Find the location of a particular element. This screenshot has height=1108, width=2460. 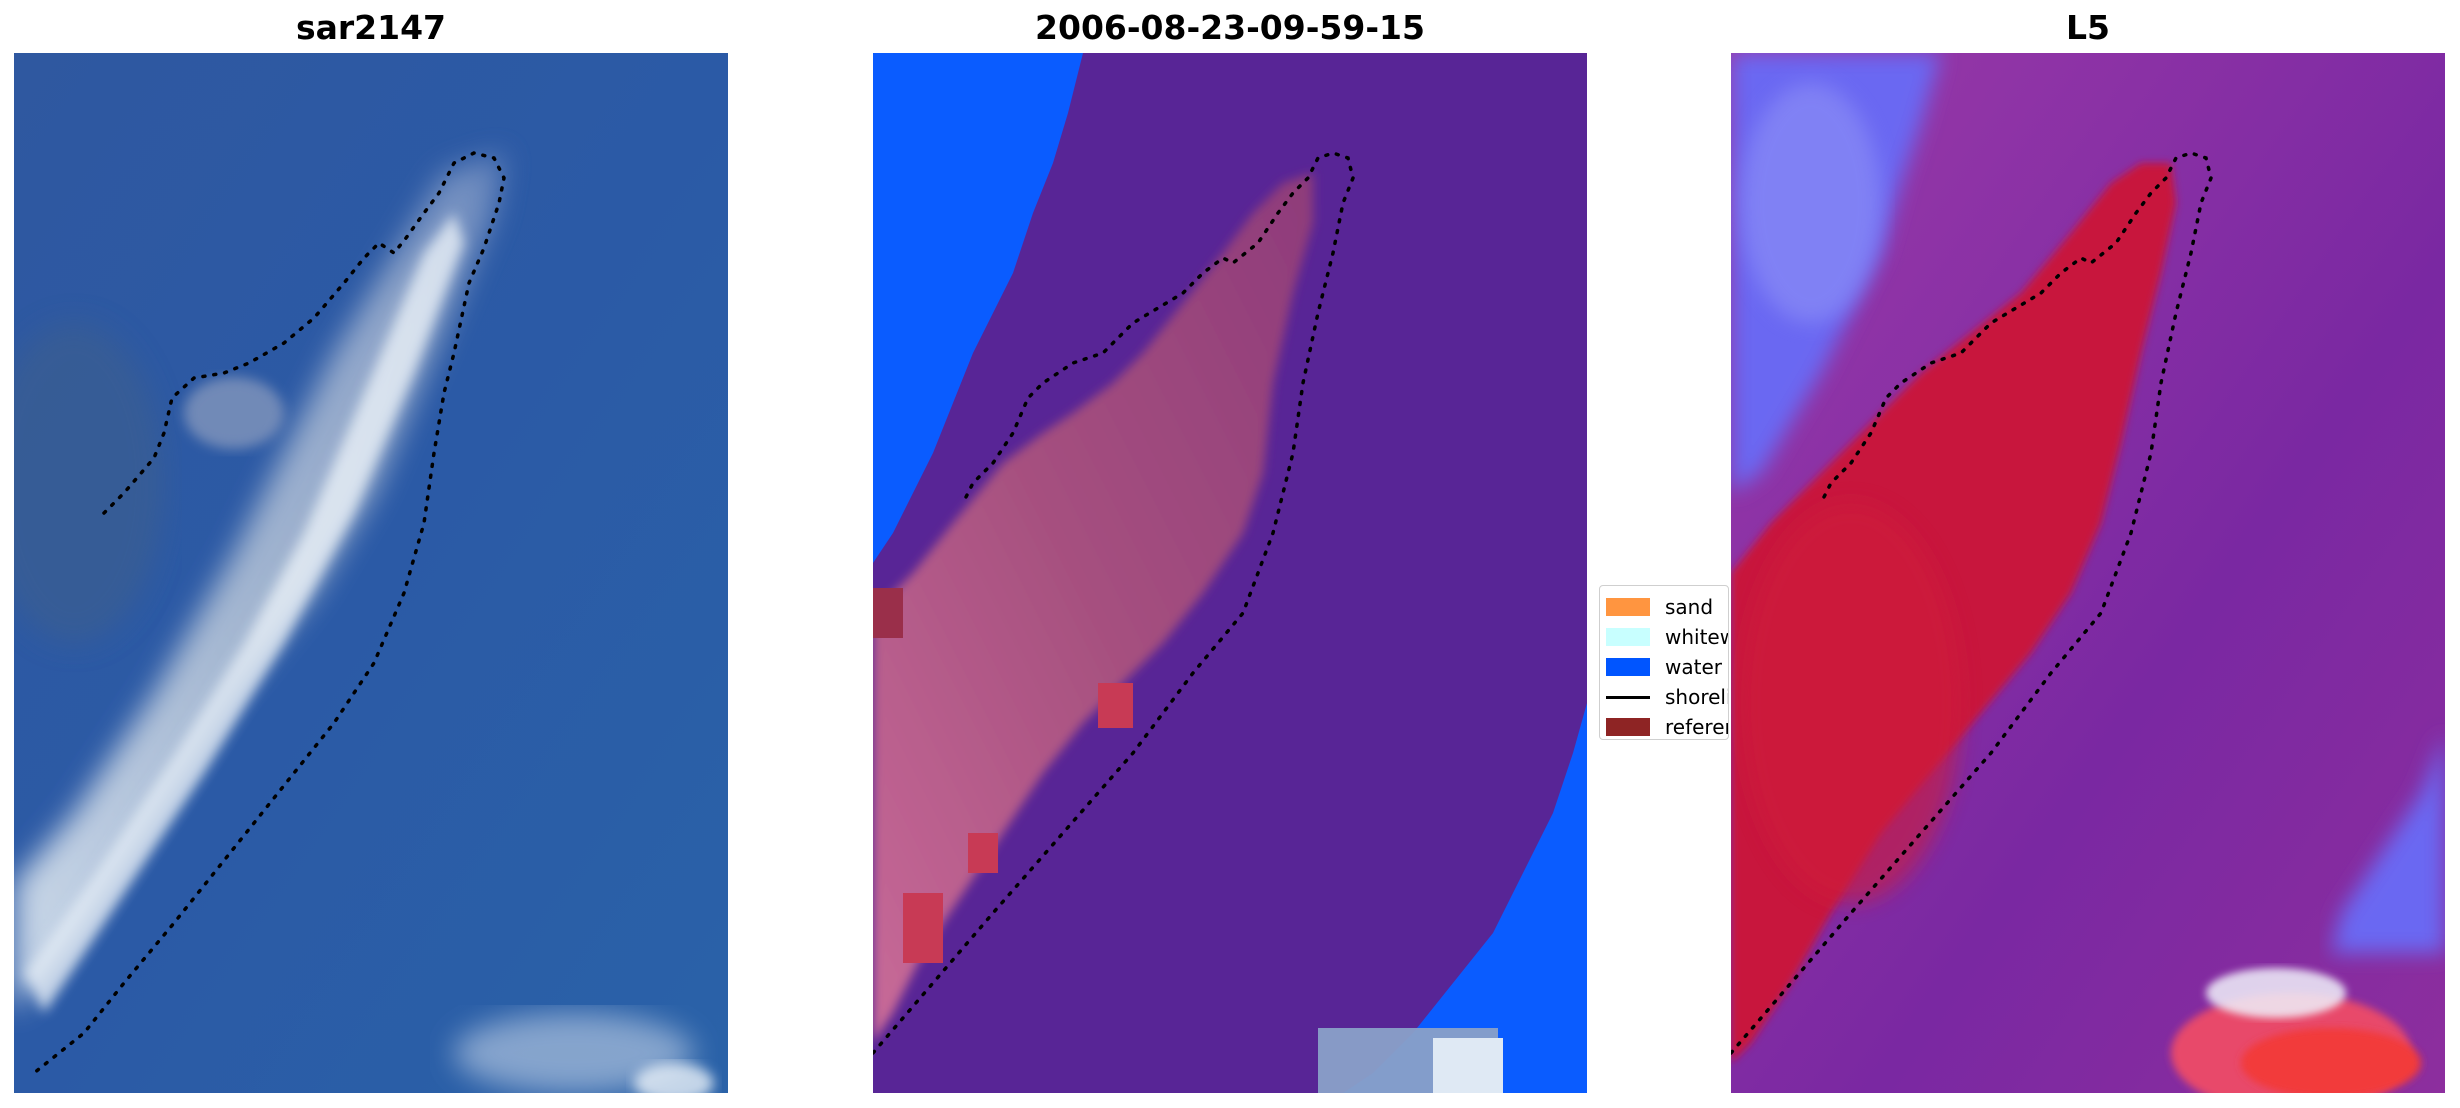

legend-label-reference: reference is located at coordinates (1696, 727).